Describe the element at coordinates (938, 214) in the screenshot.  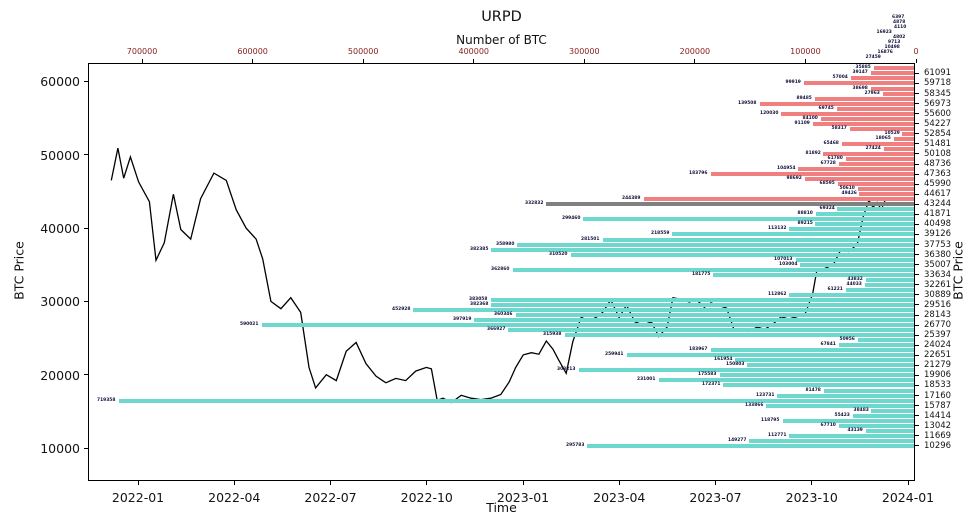
I see `right-axis-tick-label: 41871` at that location.